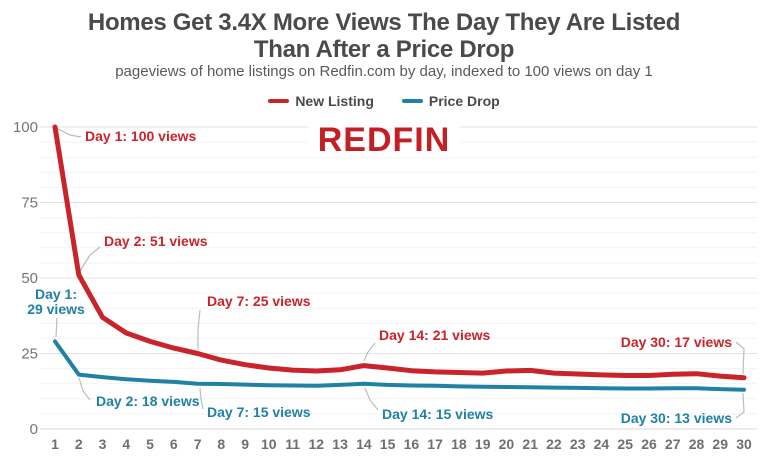 The width and height of the screenshot is (768, 461). What do you see at coordinates (198, 444) in the screenshot?
I see `x-axis-label: 7` at bounding box center [198, 444].